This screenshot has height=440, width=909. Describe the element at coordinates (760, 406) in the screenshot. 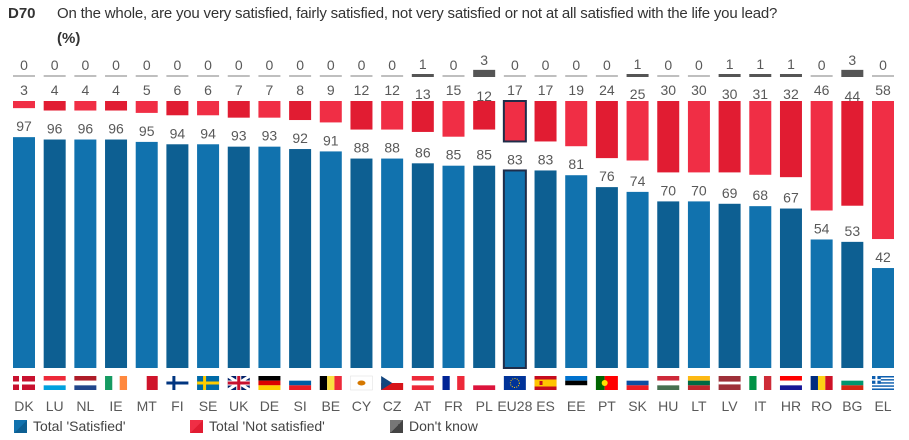

I see `category-label: IT` at that location.